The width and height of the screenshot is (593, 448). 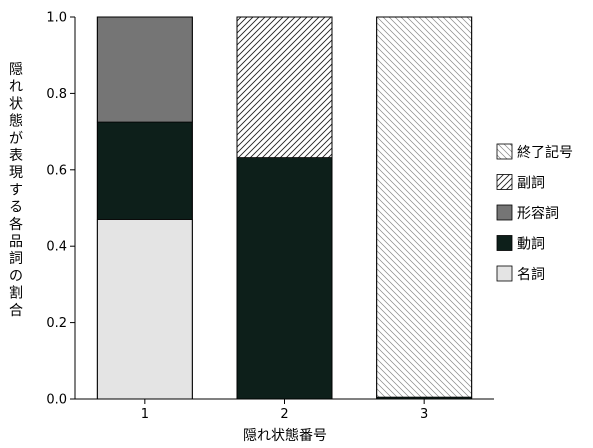 What do you see at coordinates (284, 414) in the screenshot?
I see `x-tick-label: 2` at bounding box center [284, 414].